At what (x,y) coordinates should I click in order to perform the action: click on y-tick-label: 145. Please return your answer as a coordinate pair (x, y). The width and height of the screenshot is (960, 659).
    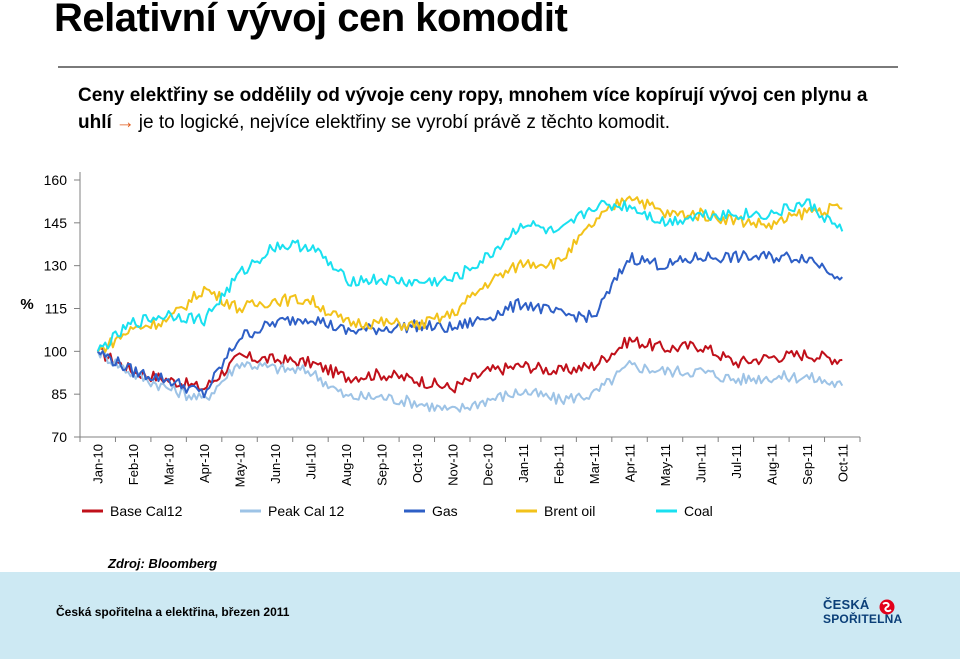
    Looking at the image, I should click on (56, 223).